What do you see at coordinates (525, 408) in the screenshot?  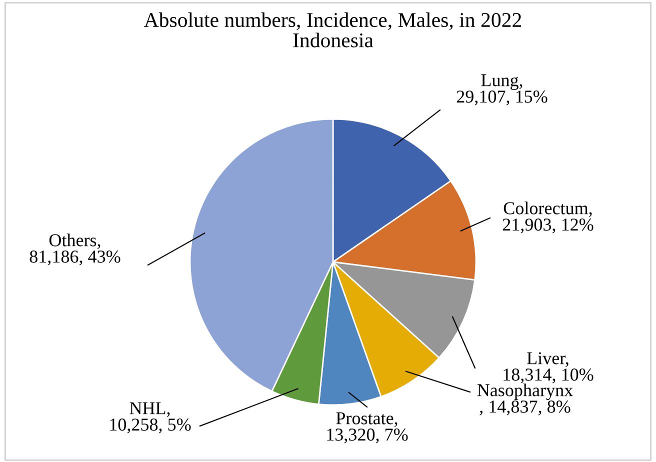 I see `data-label: , 14,837, 8%` at bounding box center [525, 408].